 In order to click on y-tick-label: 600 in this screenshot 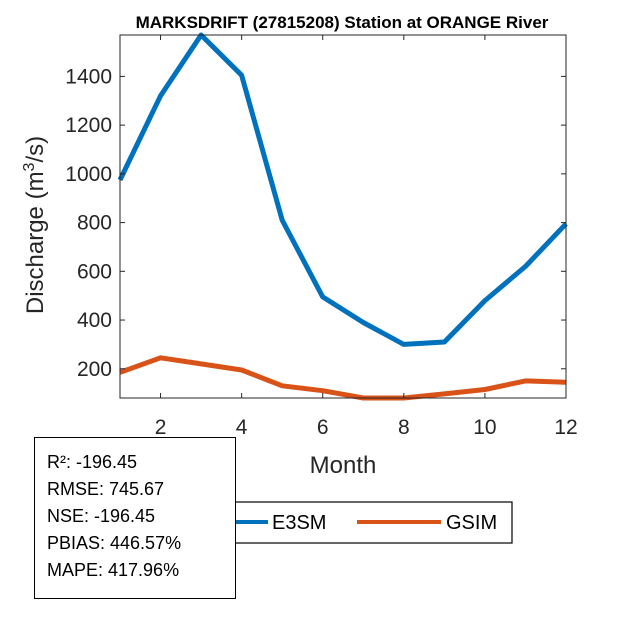, I will do `click(94, 271)`.